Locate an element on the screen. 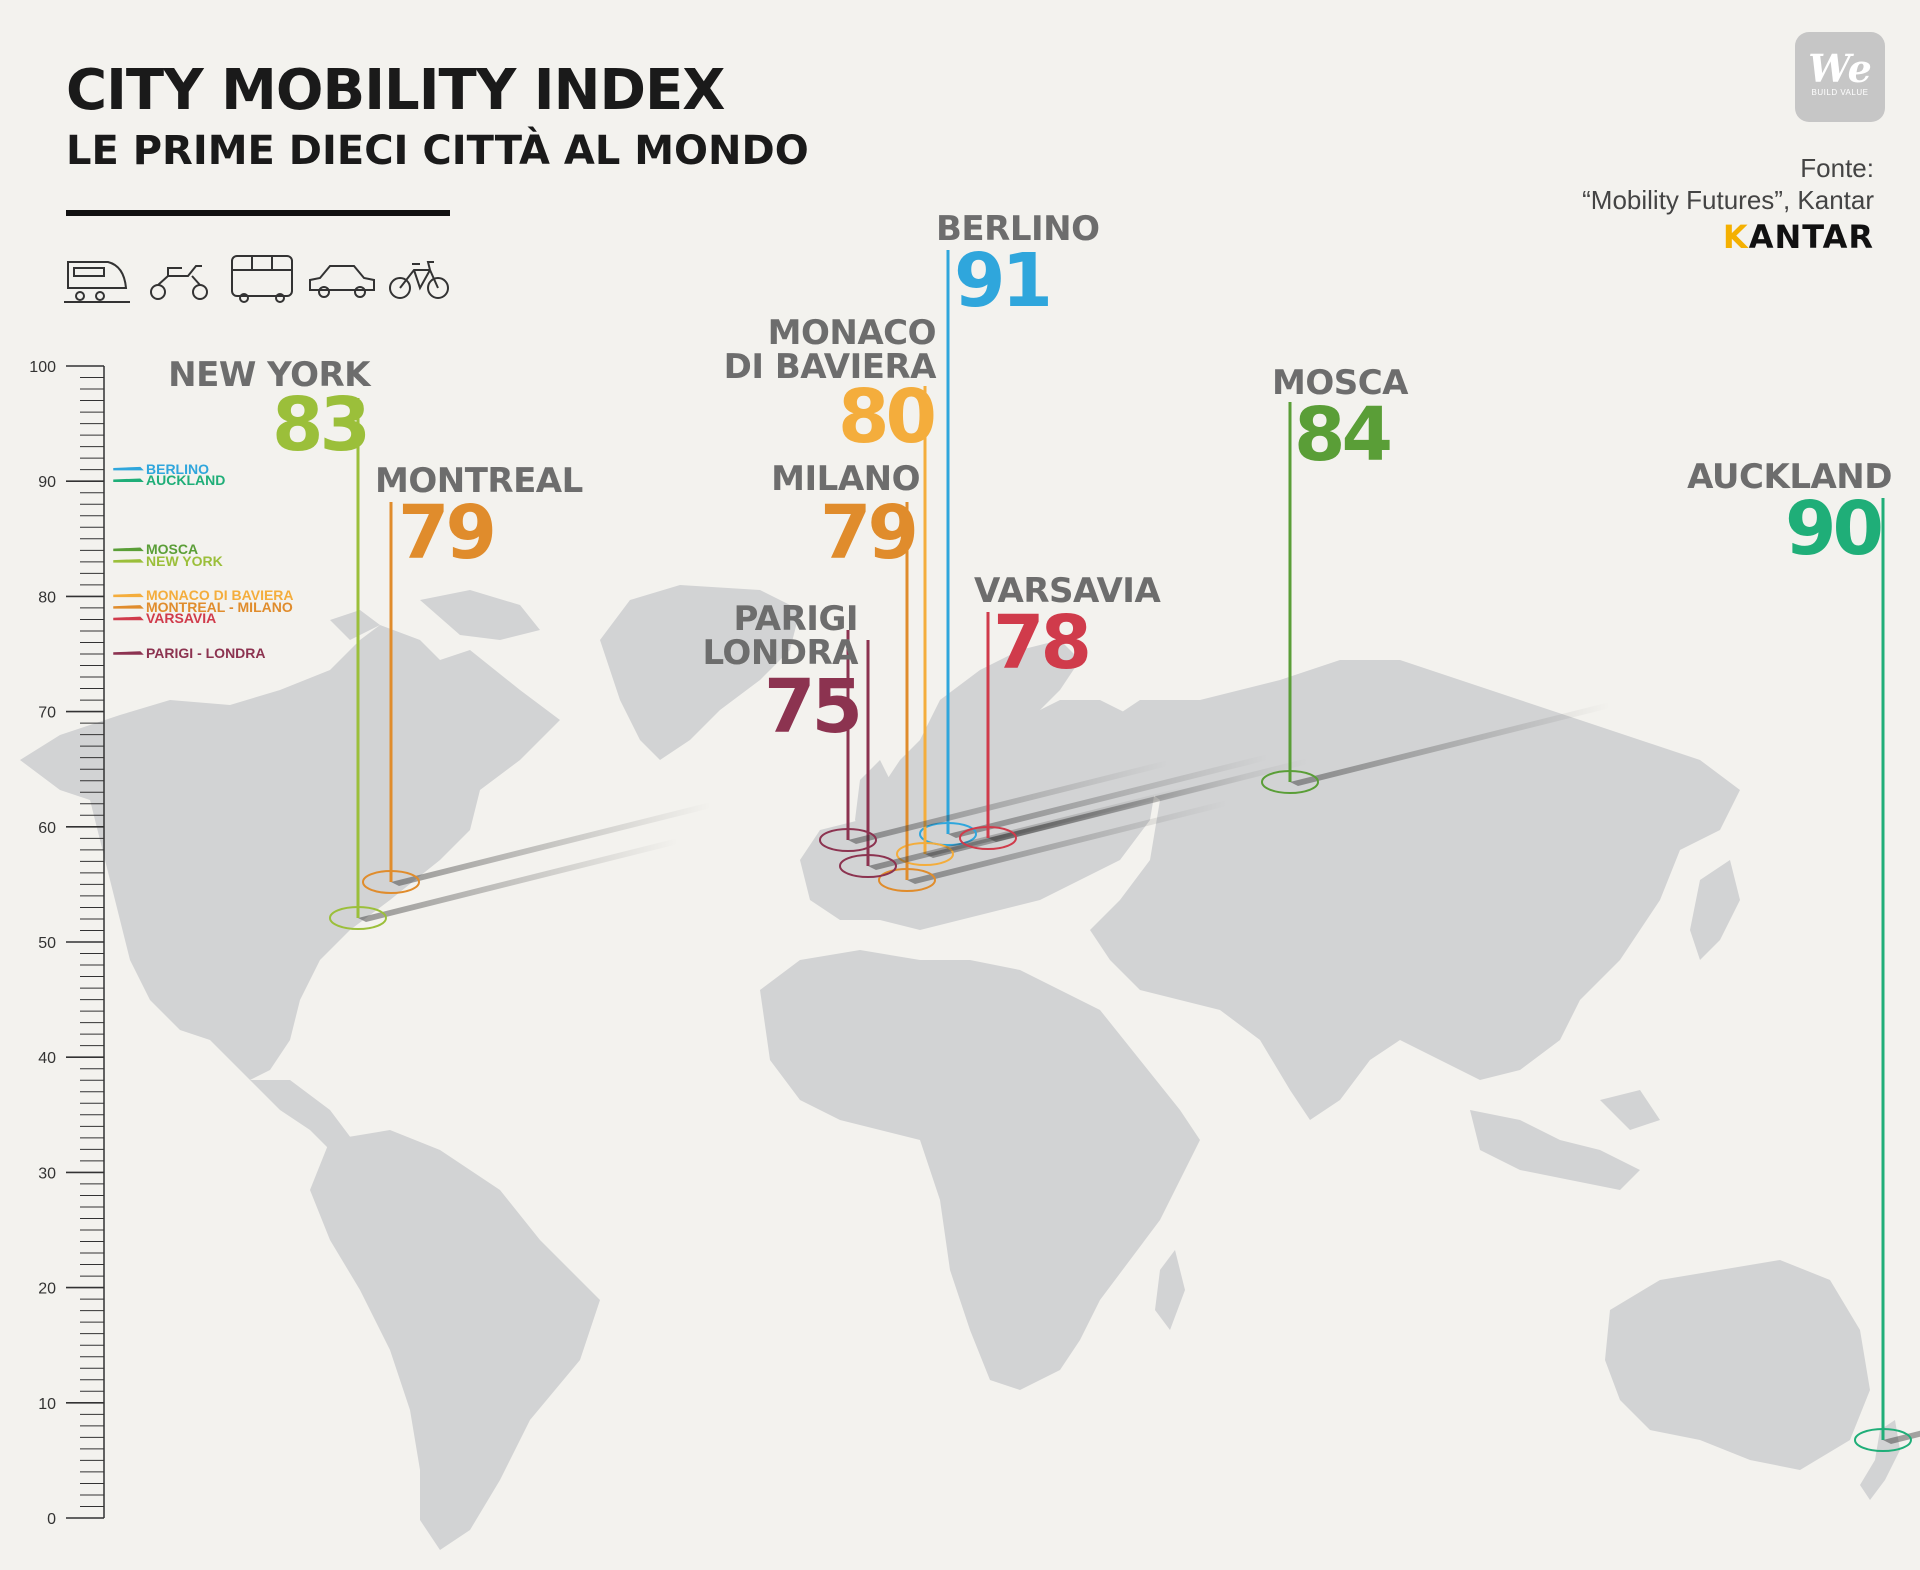  we-build-value-logo: We BUILD VALUE is located at coordinates (1840, 77).